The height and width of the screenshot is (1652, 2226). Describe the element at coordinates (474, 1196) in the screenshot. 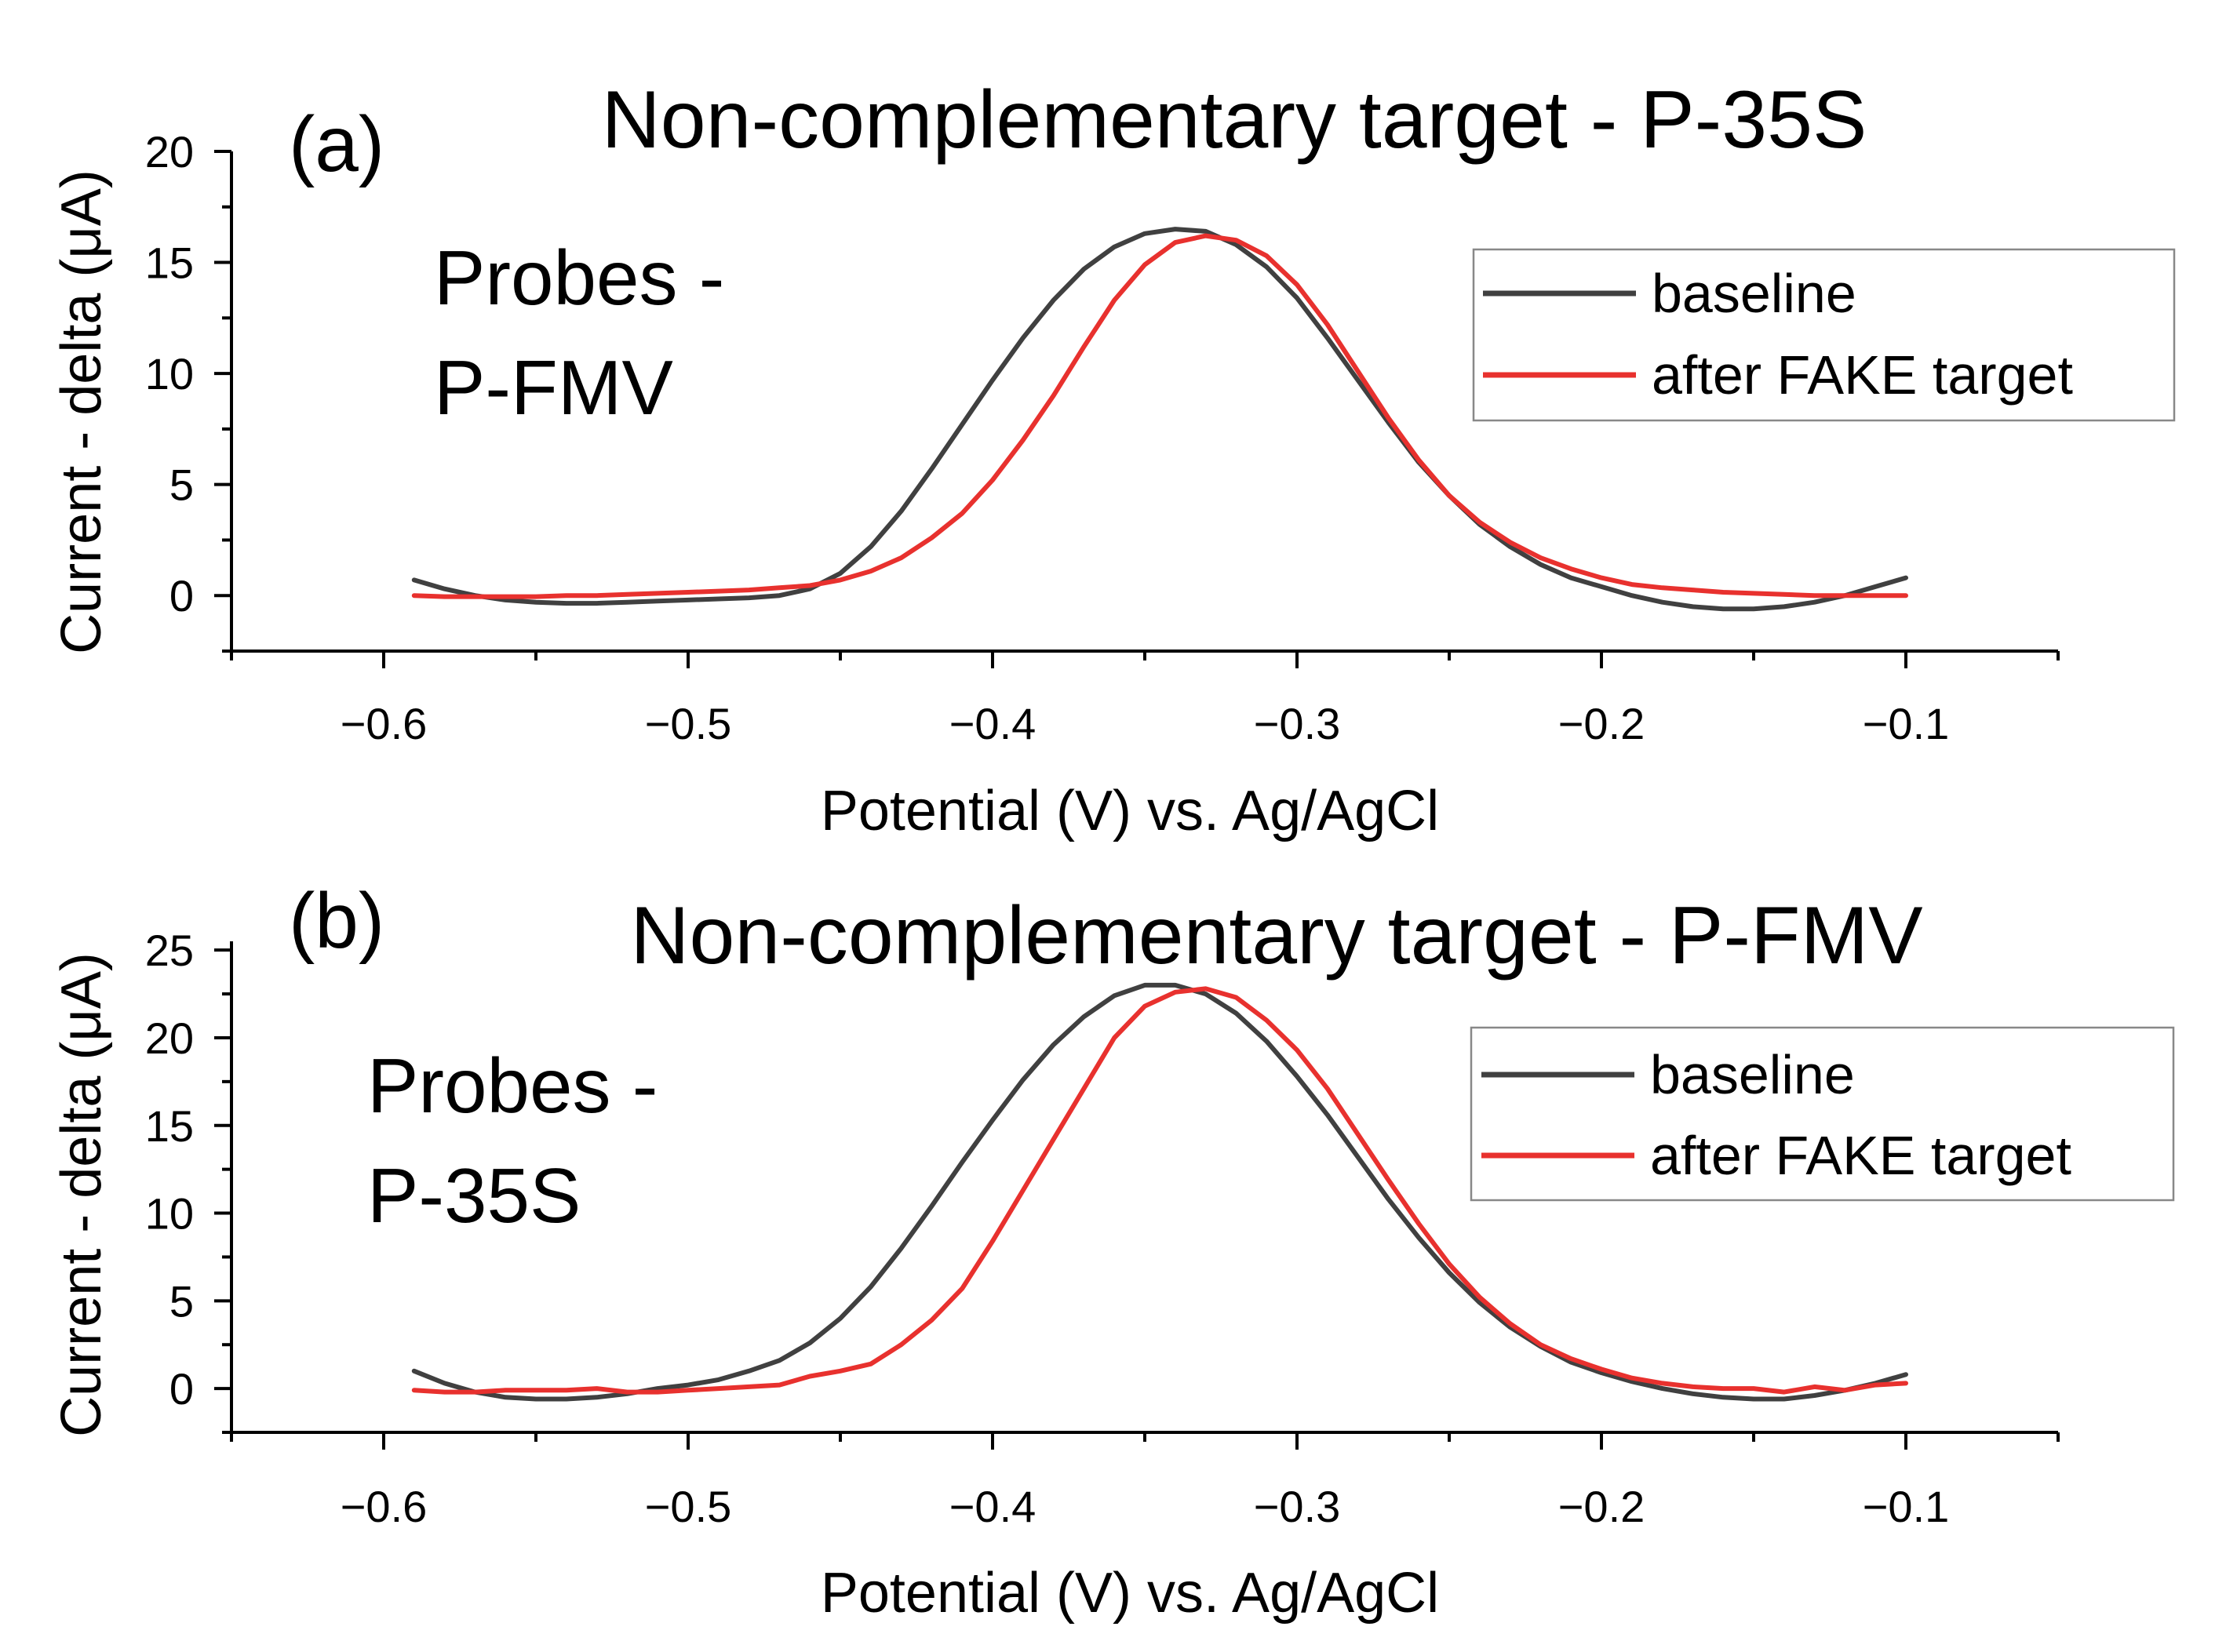

I see `probe-annotation-line-2: P-35S` at that location.